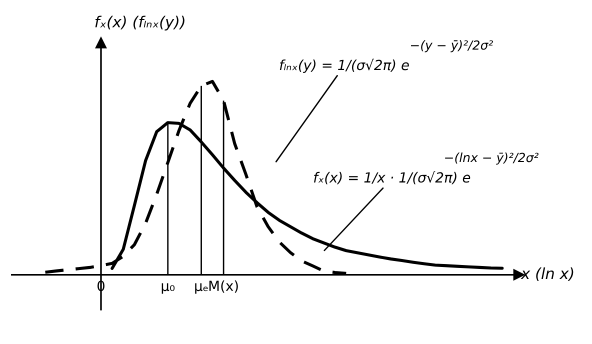  I want to click on text: −(y − ȳ)²/2σ², so click(452, 46).